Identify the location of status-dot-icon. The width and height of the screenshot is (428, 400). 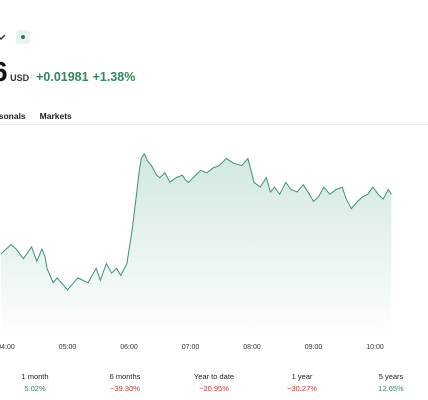
(23, 37).